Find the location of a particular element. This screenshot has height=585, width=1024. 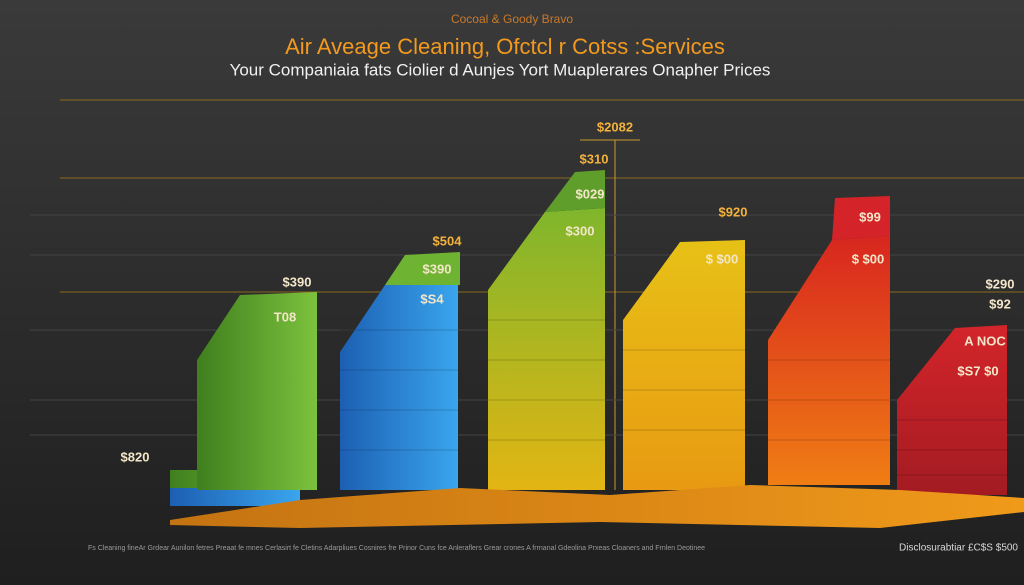

base-wave is located at coordinates (597, 506).